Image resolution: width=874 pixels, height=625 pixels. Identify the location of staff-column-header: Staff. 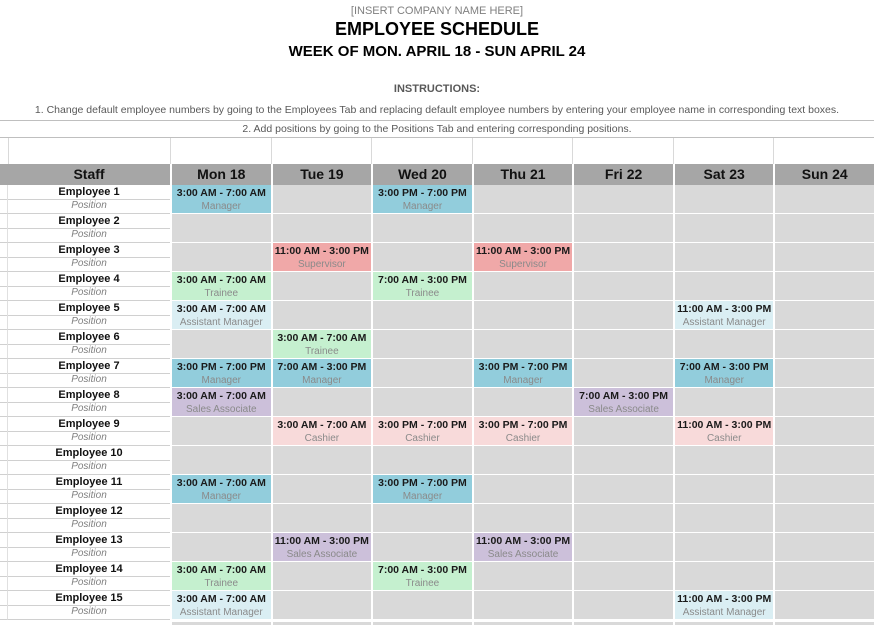
(89, 174).